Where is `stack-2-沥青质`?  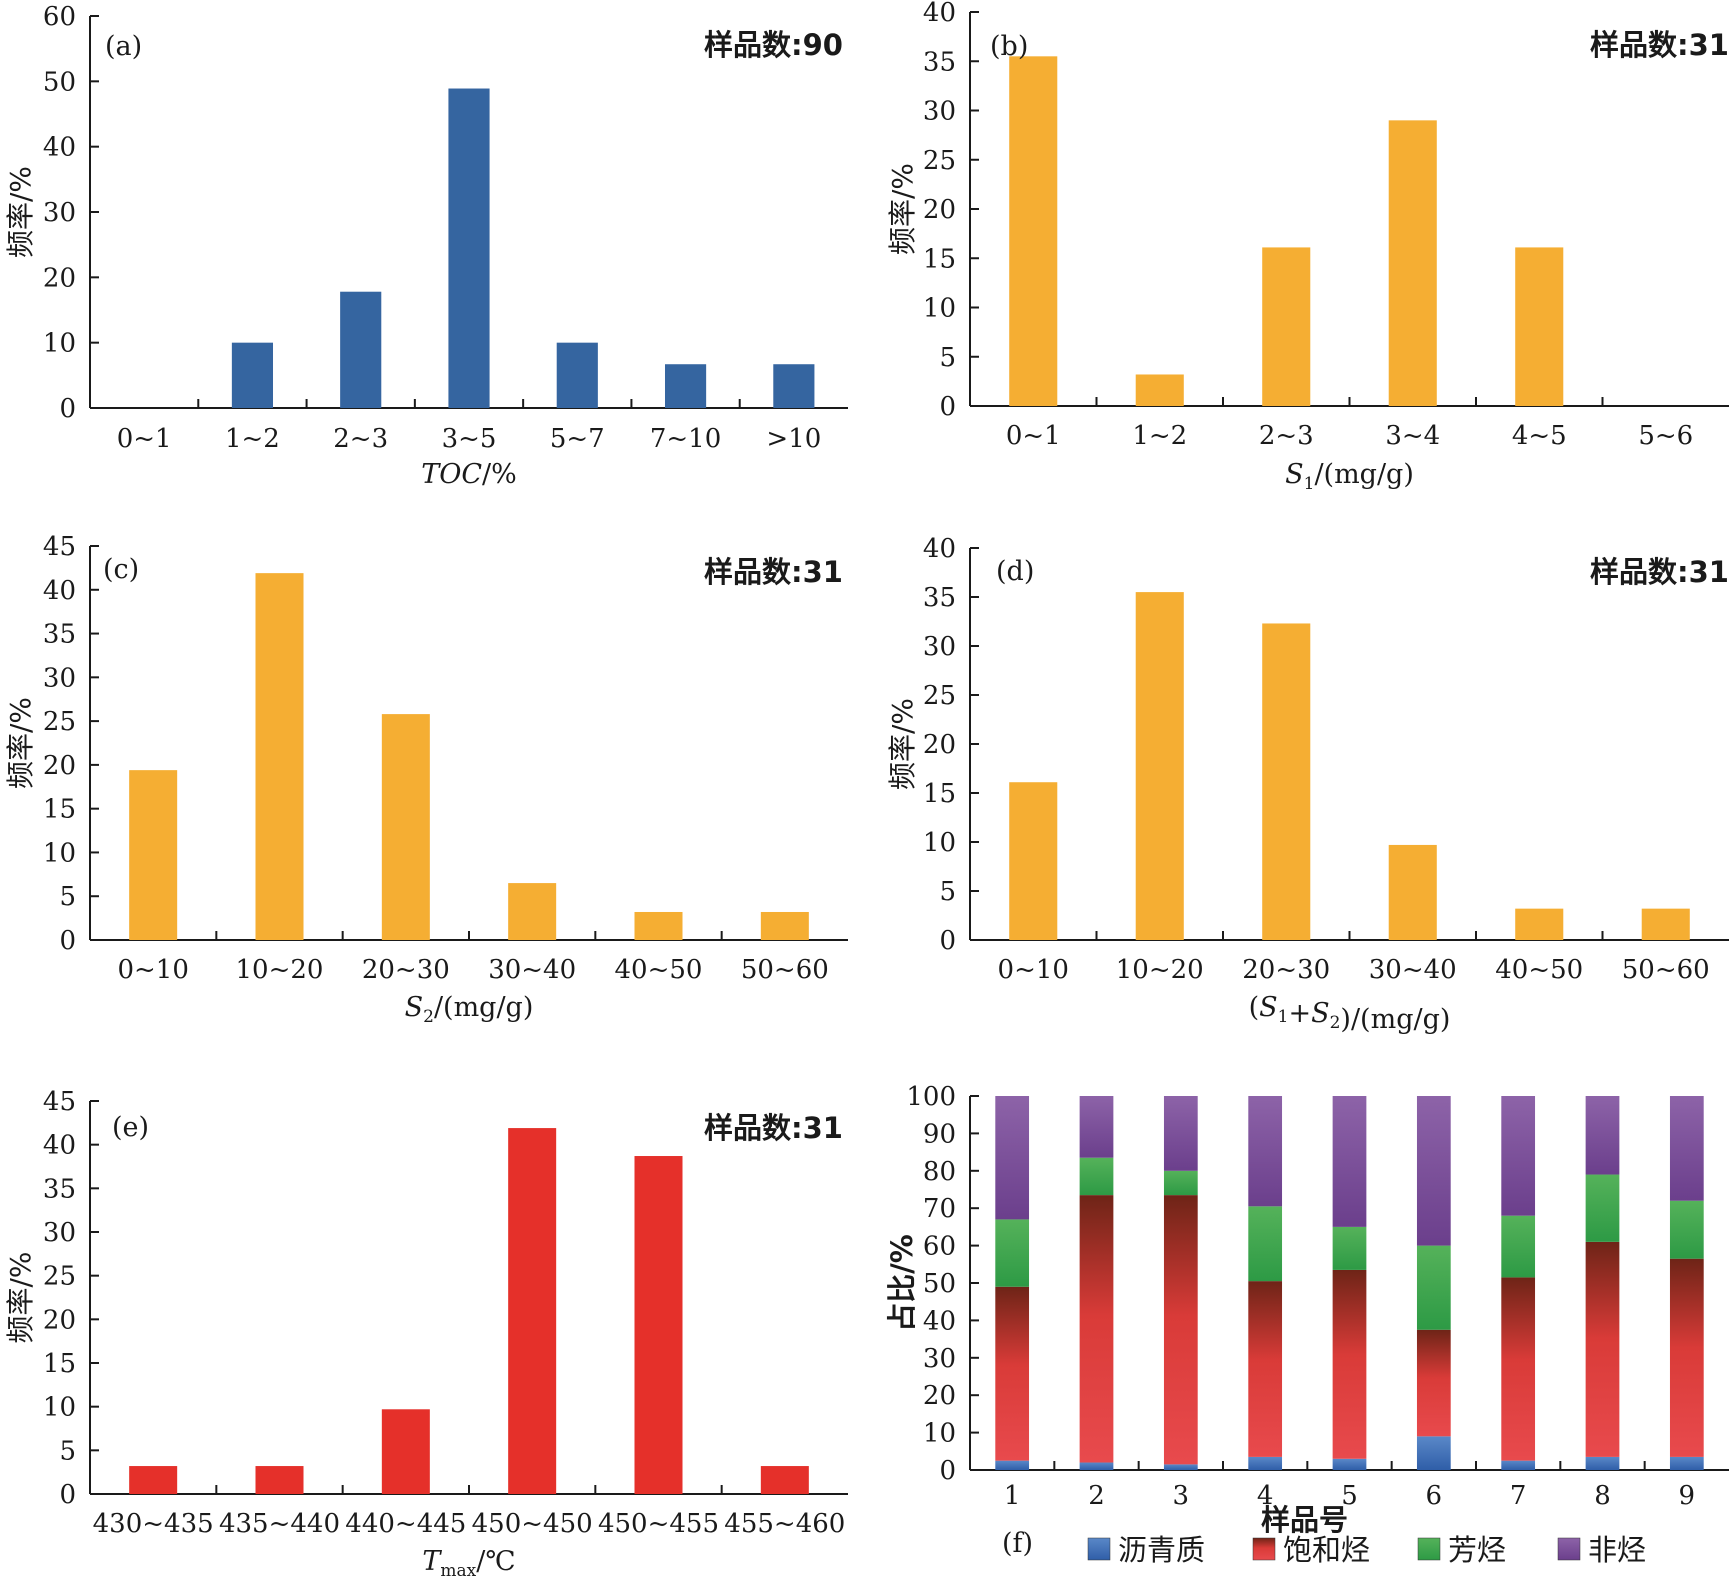 stack-2-沥青质 is located at coordinates (1096, 1466).